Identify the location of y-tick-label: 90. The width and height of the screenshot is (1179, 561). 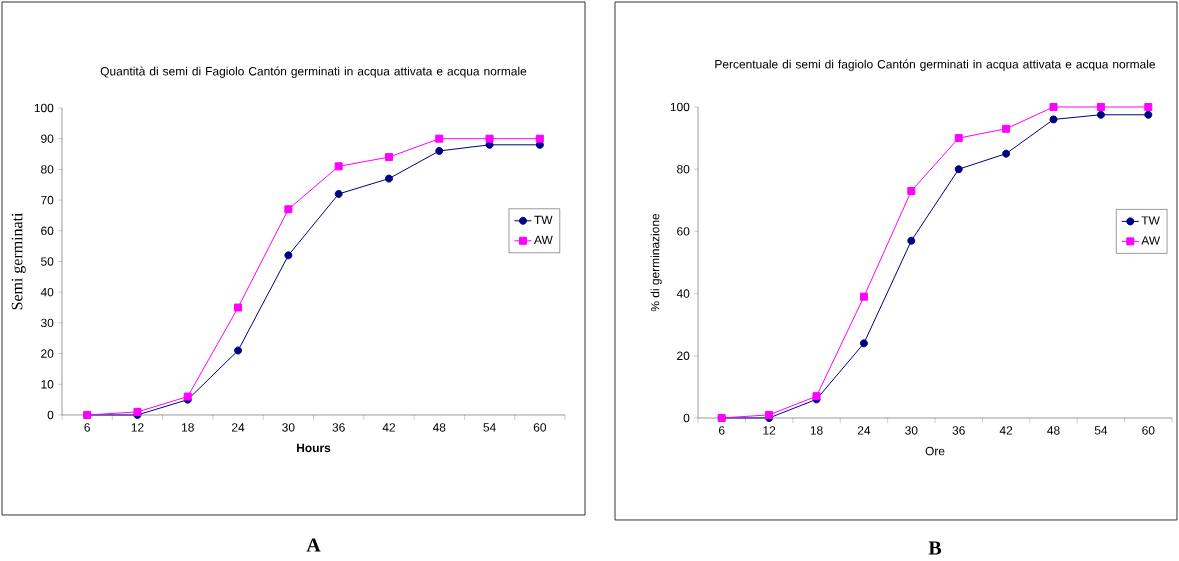
(47, 138).